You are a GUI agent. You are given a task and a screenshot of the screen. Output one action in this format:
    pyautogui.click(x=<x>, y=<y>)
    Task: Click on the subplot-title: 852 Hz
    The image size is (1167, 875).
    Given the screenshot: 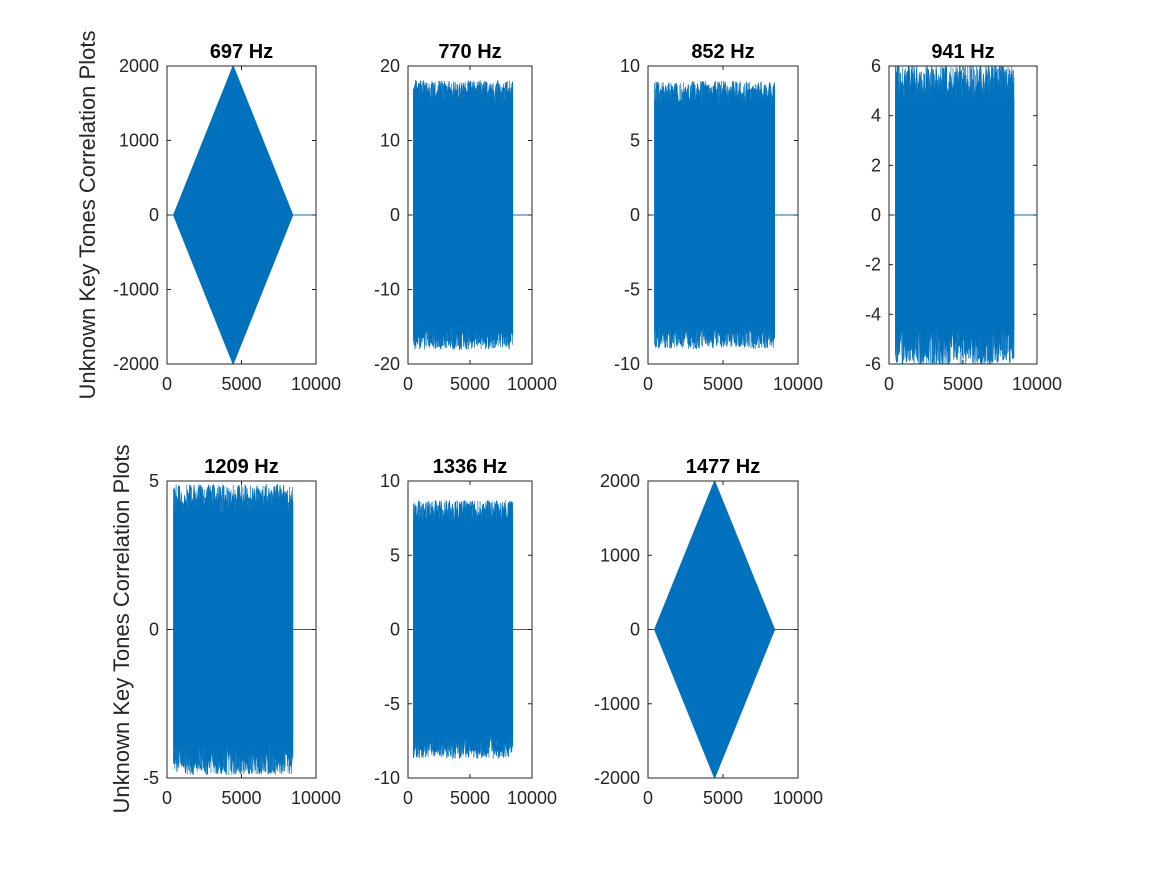 What is the action you would take?
    pyautogui.click(x=722, y=52)
    